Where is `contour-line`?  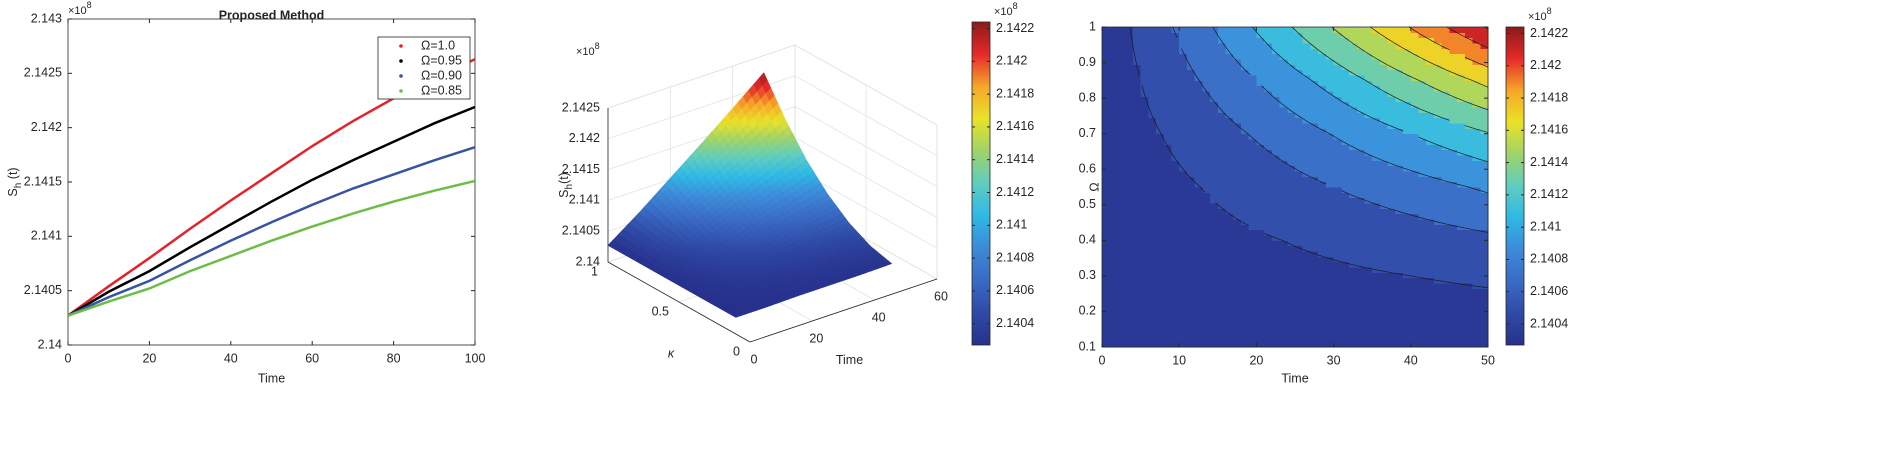 contour-line is located at coordinates (1410, 68).